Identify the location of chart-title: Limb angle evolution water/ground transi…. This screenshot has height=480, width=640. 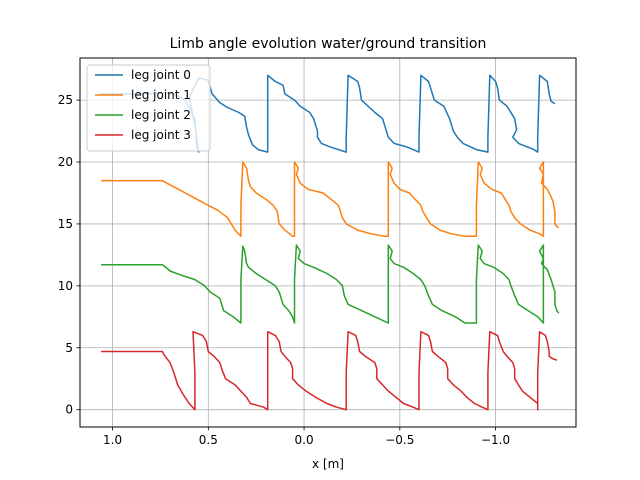
(328, 44).